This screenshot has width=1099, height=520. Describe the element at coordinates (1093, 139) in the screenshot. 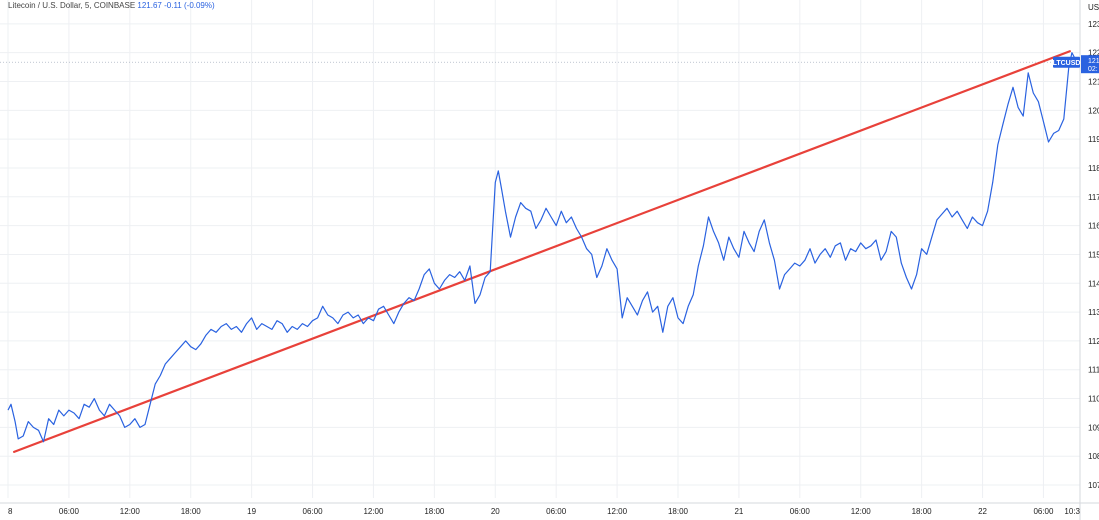

I see `price-tick-label: 119.` at that location.